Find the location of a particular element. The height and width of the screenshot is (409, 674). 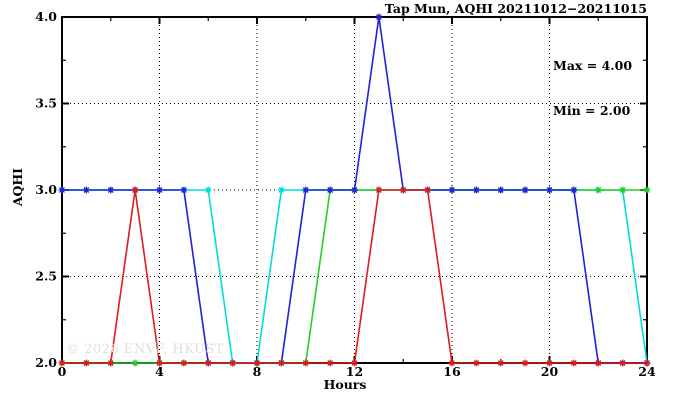

x-tick-label: 24 is located at coordinates (647, 371).